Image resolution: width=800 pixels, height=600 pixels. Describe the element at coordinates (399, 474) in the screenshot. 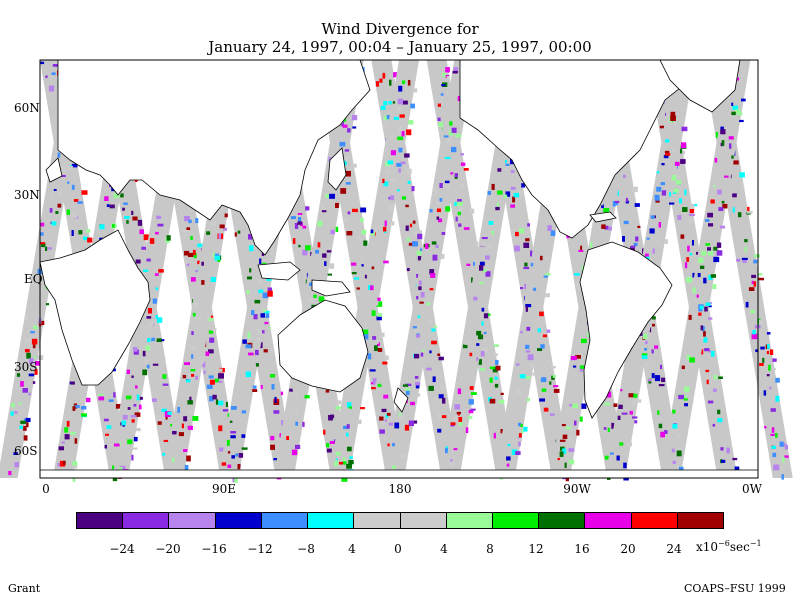

I see `antarctica-fringe` at that location.